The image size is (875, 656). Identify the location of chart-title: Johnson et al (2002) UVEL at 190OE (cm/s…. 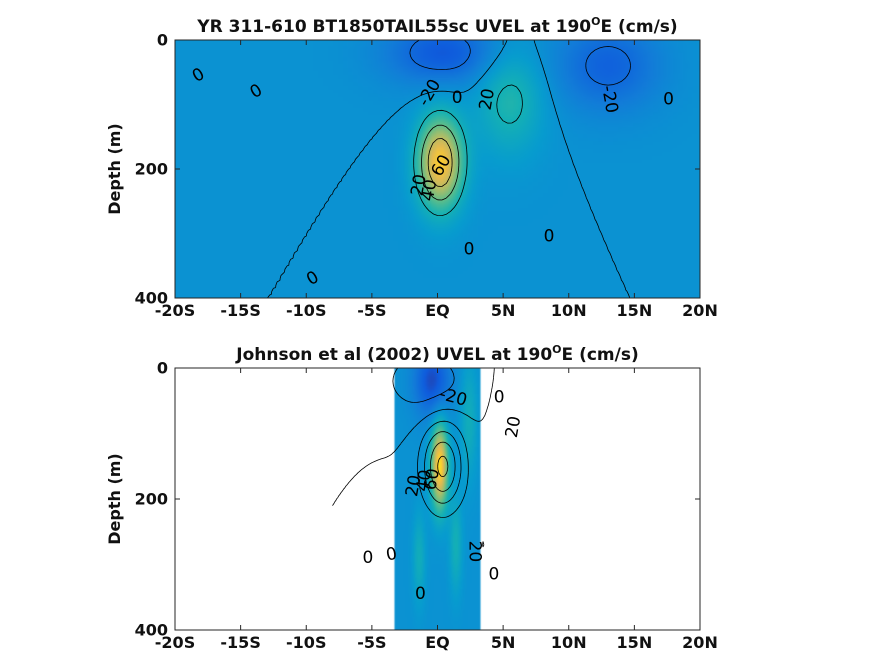
(436, 354).